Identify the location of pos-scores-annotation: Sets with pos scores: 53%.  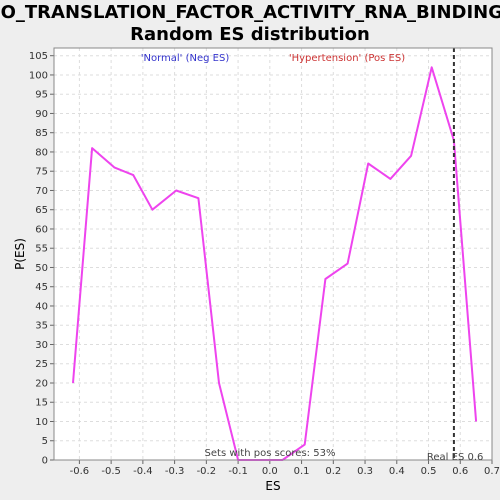
(270, 453).